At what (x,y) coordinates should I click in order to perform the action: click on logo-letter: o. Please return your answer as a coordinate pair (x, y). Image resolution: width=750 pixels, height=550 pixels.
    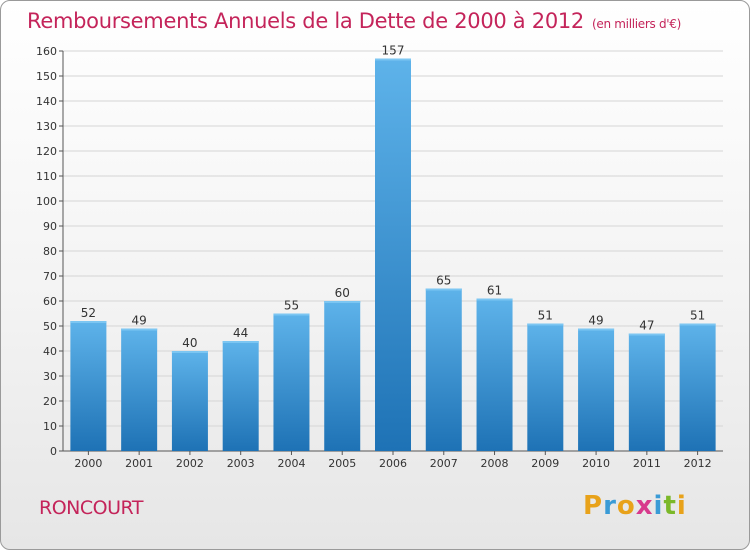
    Looking at the image, I should click on (626, 506).